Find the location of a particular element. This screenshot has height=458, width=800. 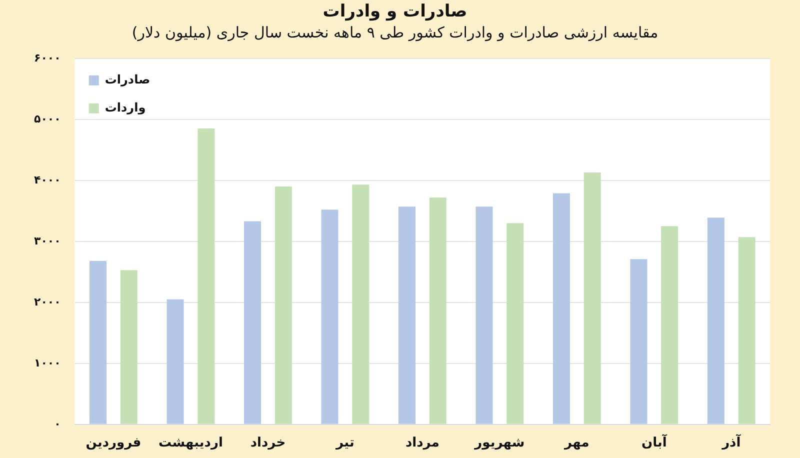

x-tick-label: خرداد is located at coordinates (268, 443).